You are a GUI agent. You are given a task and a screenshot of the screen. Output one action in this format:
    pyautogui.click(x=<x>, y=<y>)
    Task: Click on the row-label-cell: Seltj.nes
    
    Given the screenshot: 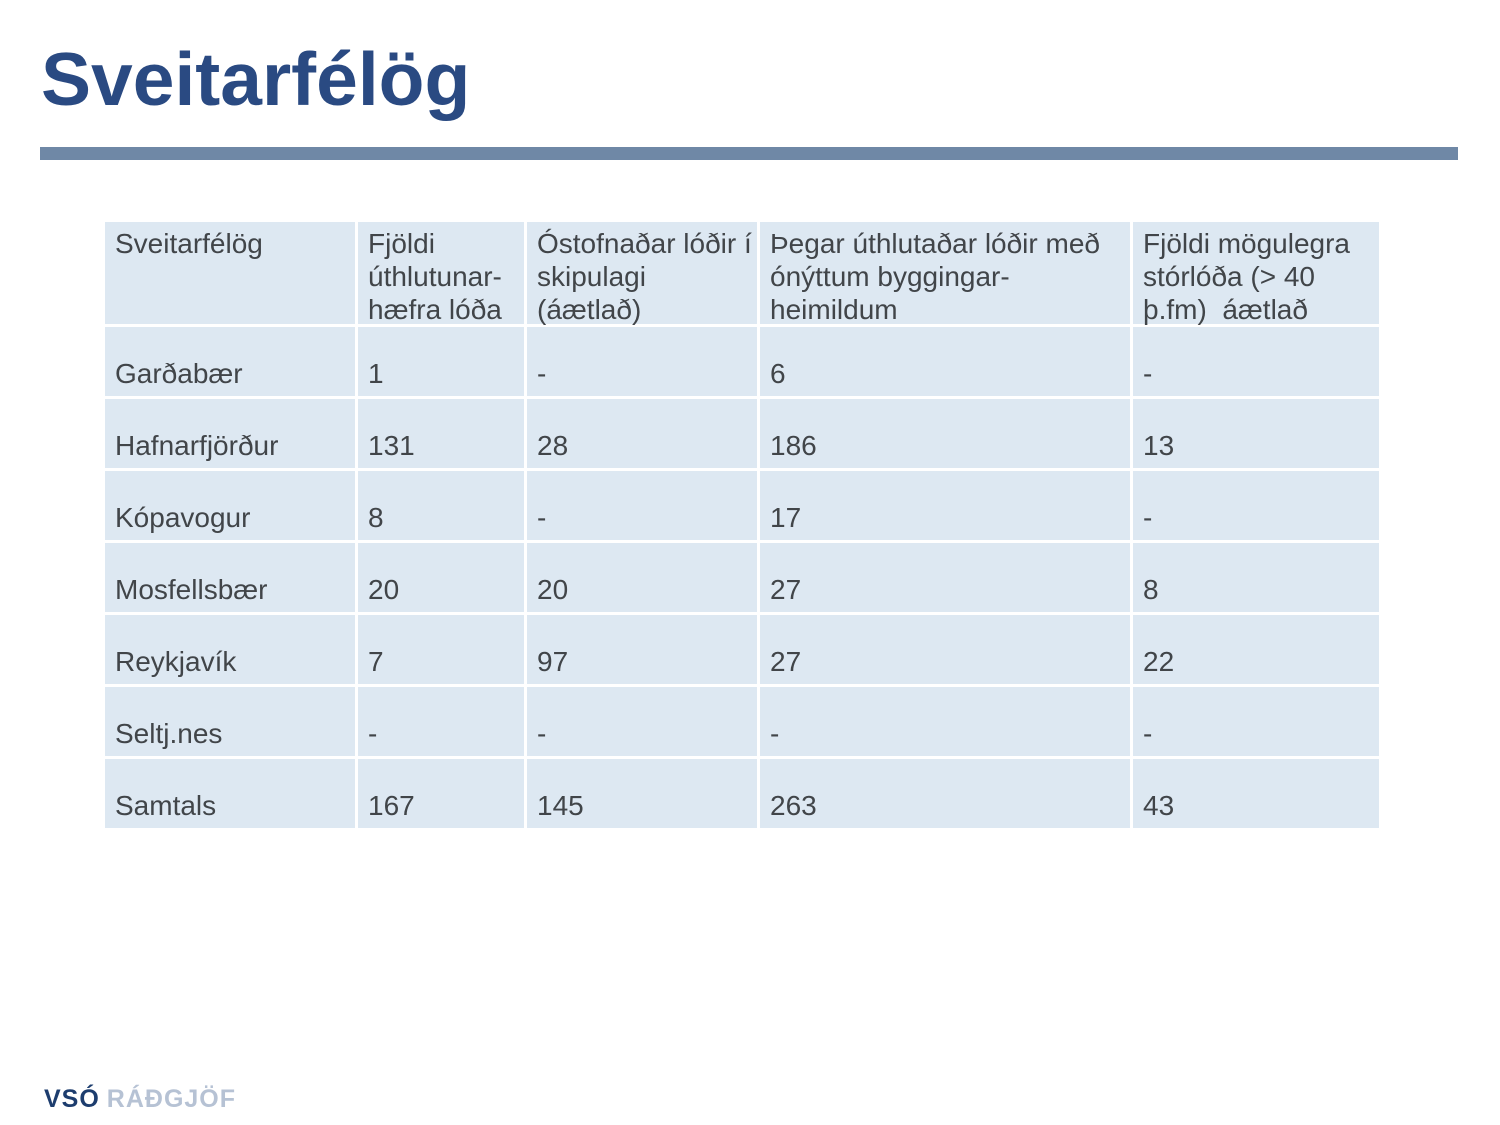 What is the action you would take?
    pyautogui.click(x=230, y=721)
    